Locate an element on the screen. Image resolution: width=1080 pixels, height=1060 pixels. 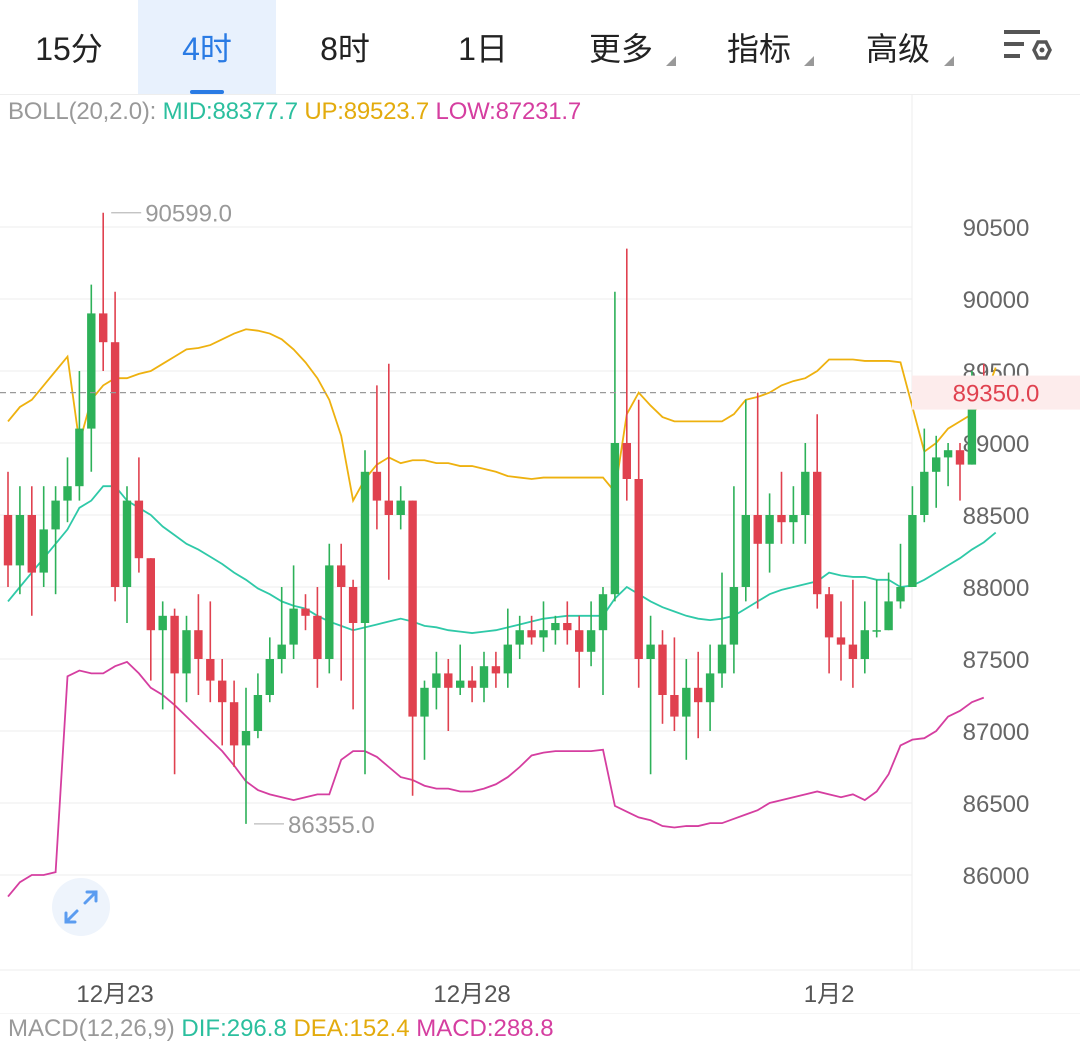
tab-1: 4时 is located at coordinates (207, 47).